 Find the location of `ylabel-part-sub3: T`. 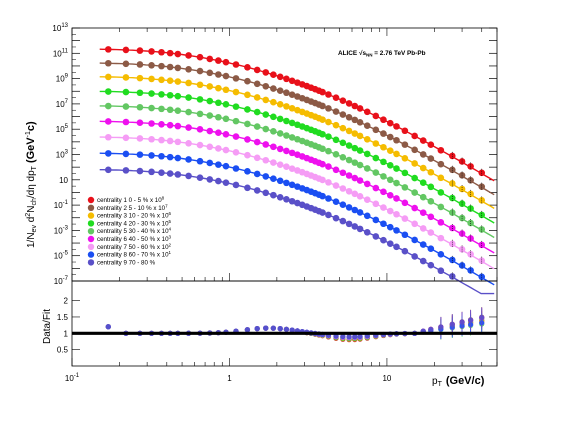

ylabel-part-sub3: T is located at coordinates (34, 167).